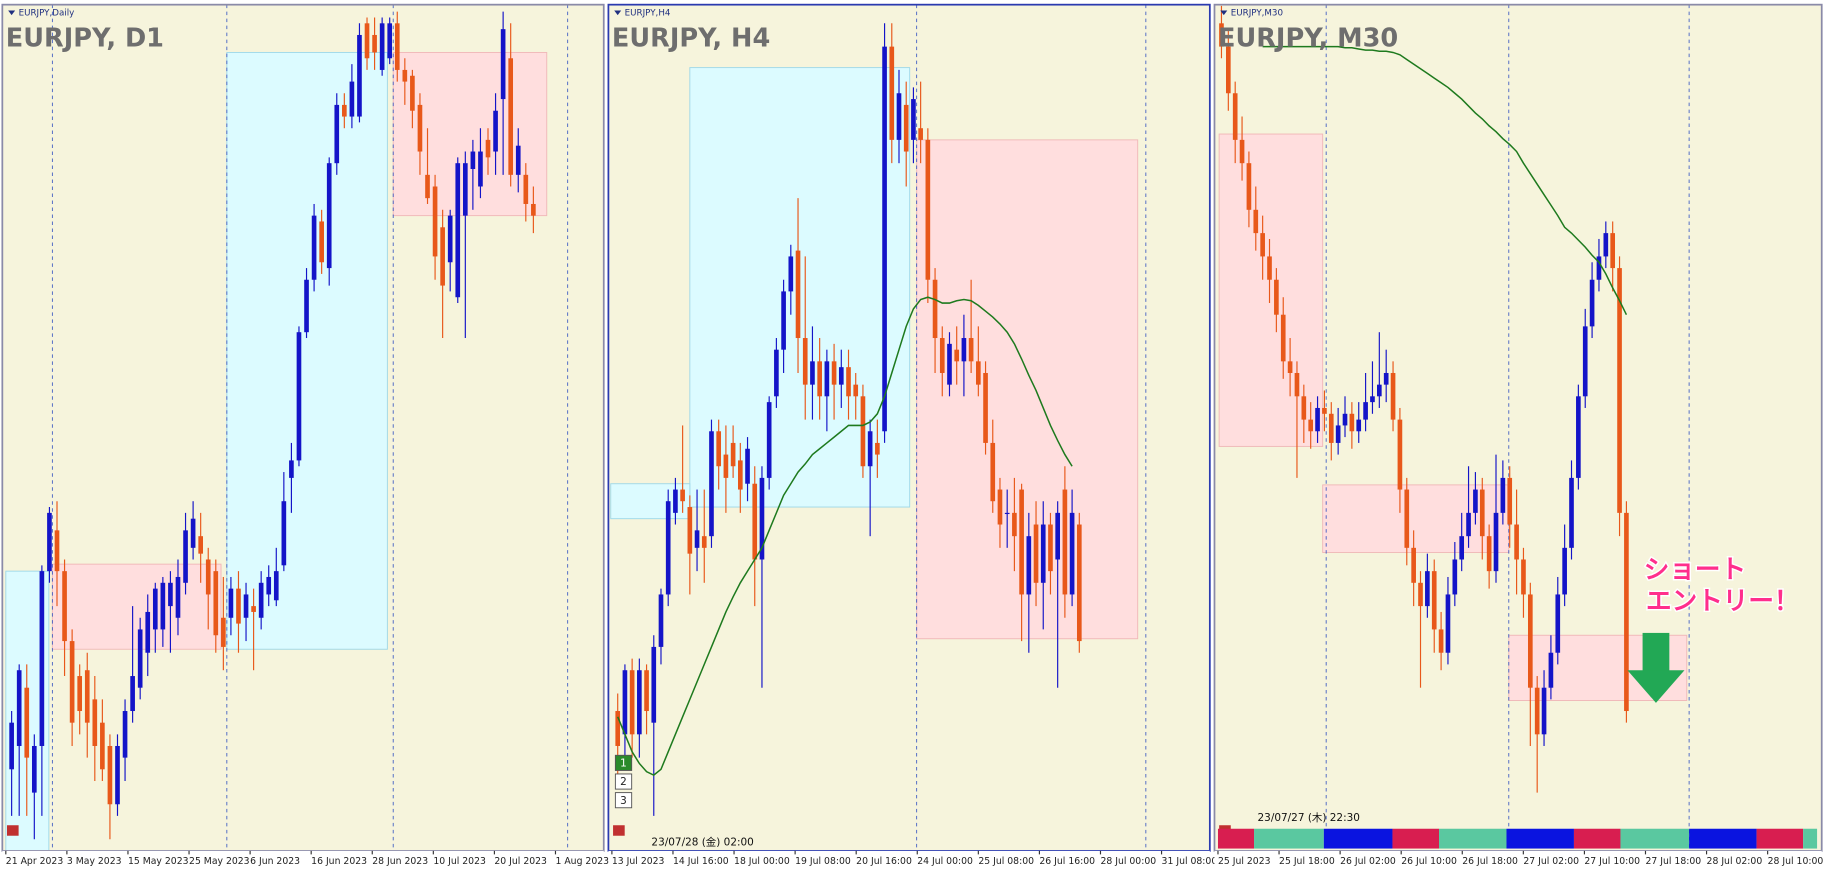  I want to click on timeframe-button-label: 2, so click(623, 782).